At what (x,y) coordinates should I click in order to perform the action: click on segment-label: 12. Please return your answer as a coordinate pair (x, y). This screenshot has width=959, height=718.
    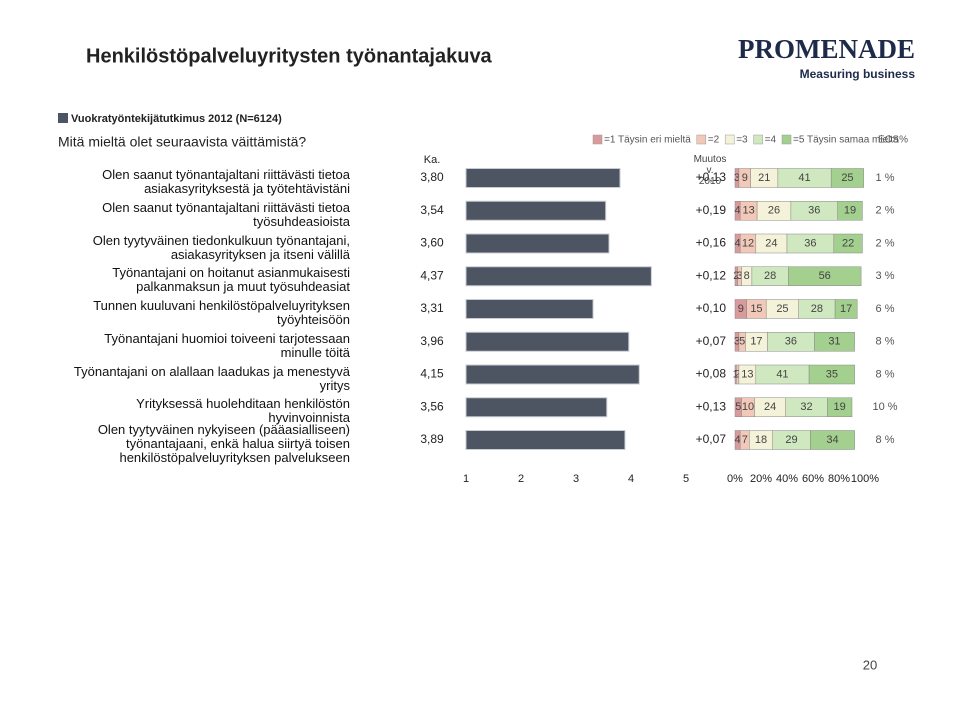
    Looking at the image, I should click on (748, 243).